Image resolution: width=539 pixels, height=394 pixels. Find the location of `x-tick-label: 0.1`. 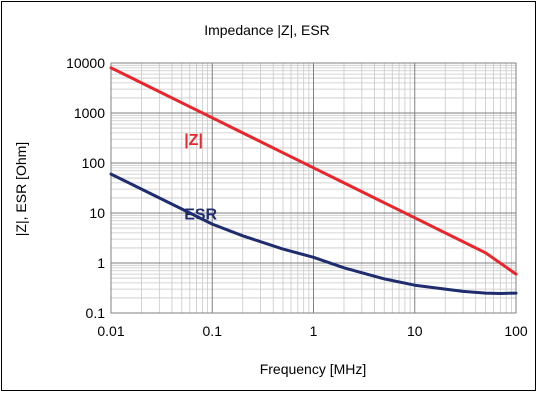

x-tick-label: 0.1 is located at coordinates (213, 331).